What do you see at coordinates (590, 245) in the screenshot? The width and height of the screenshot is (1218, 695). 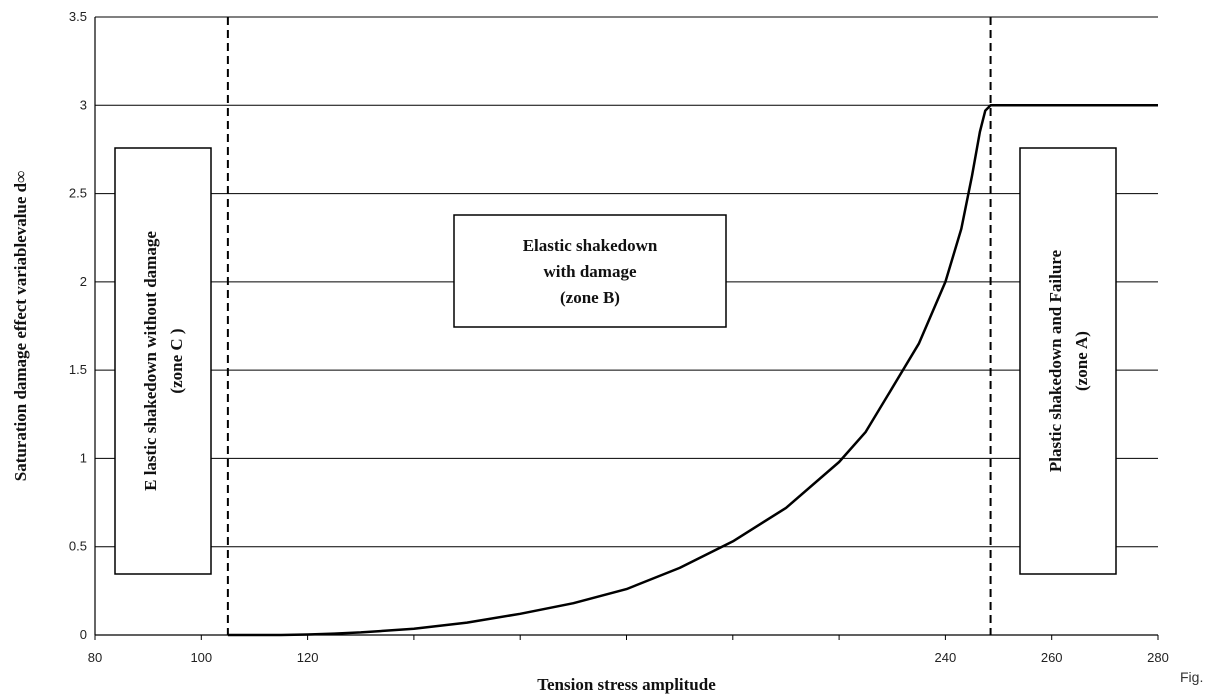 I see `zone-b-label: Elastic shakedown` at bounding box center [590, 245].